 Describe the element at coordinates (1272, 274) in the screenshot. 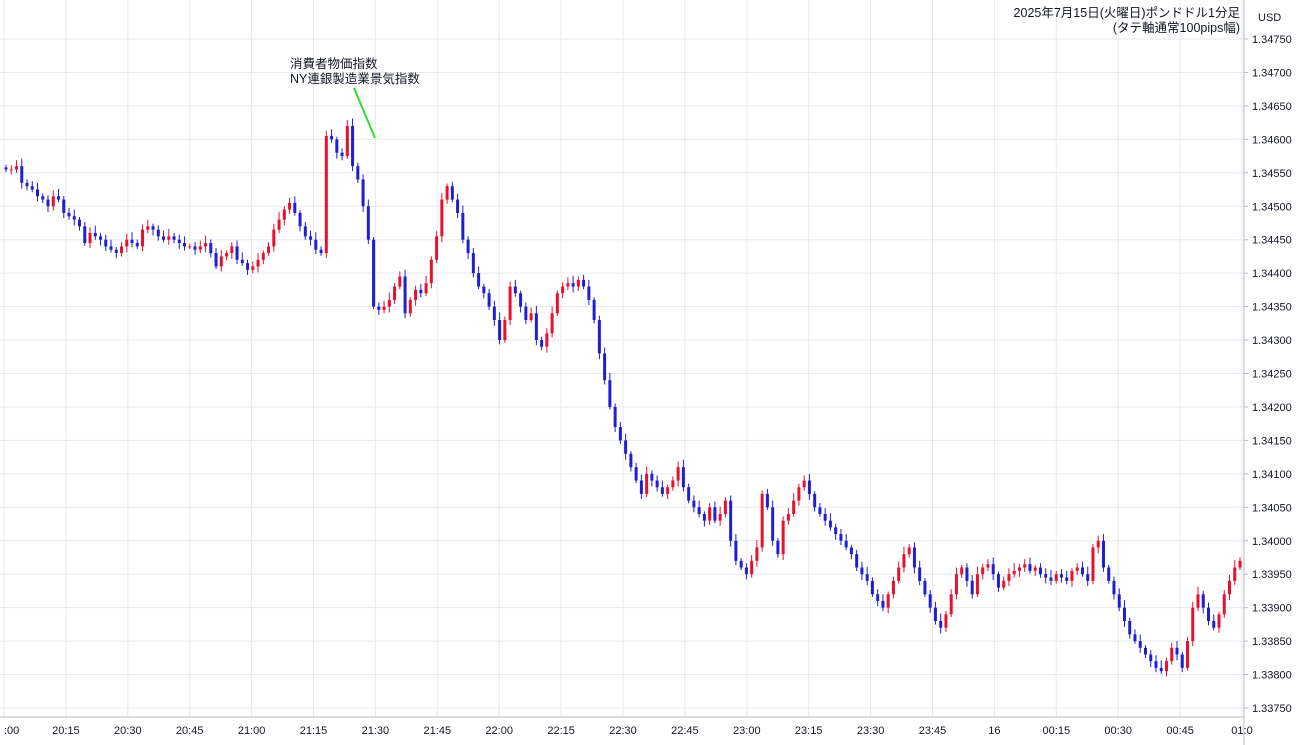

I see `price-tick-label: 1.34400` at that location.